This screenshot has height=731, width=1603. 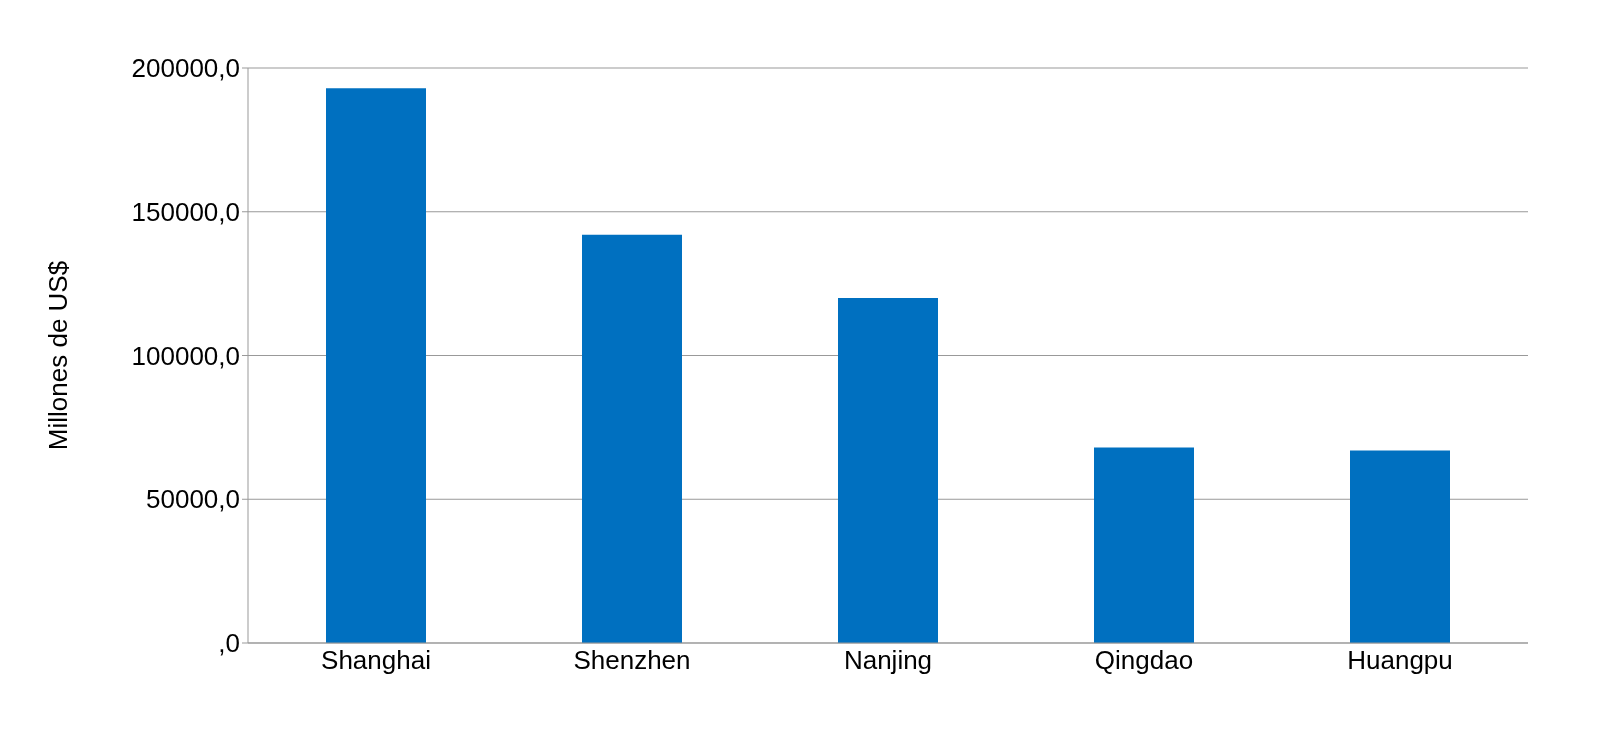 What do you see at coordinates (185, 355) in the screenshot?
I see `y-tick-label: 100000,0` at bounding box center [185, 355].